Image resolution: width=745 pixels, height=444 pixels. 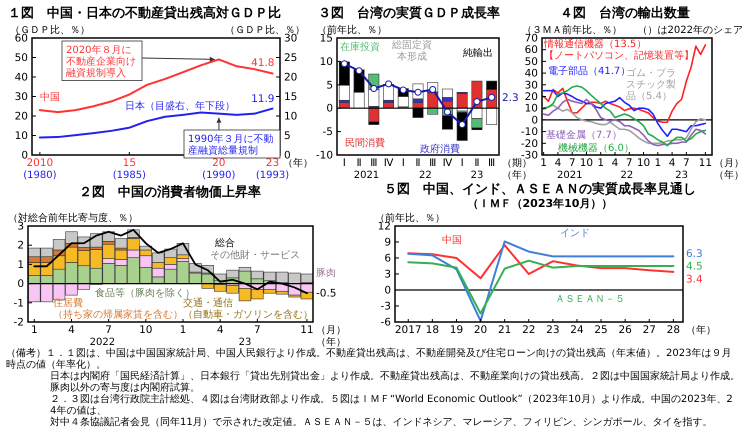 I want to click on x-tick-label: 15, so click(x=129, y=163).